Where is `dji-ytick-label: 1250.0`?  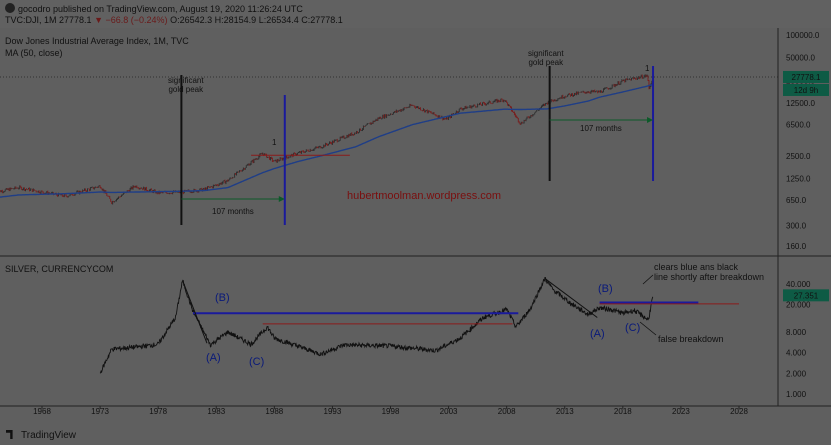
dji-ytick-label: 1250.0 is located at coordinates (798, 179).